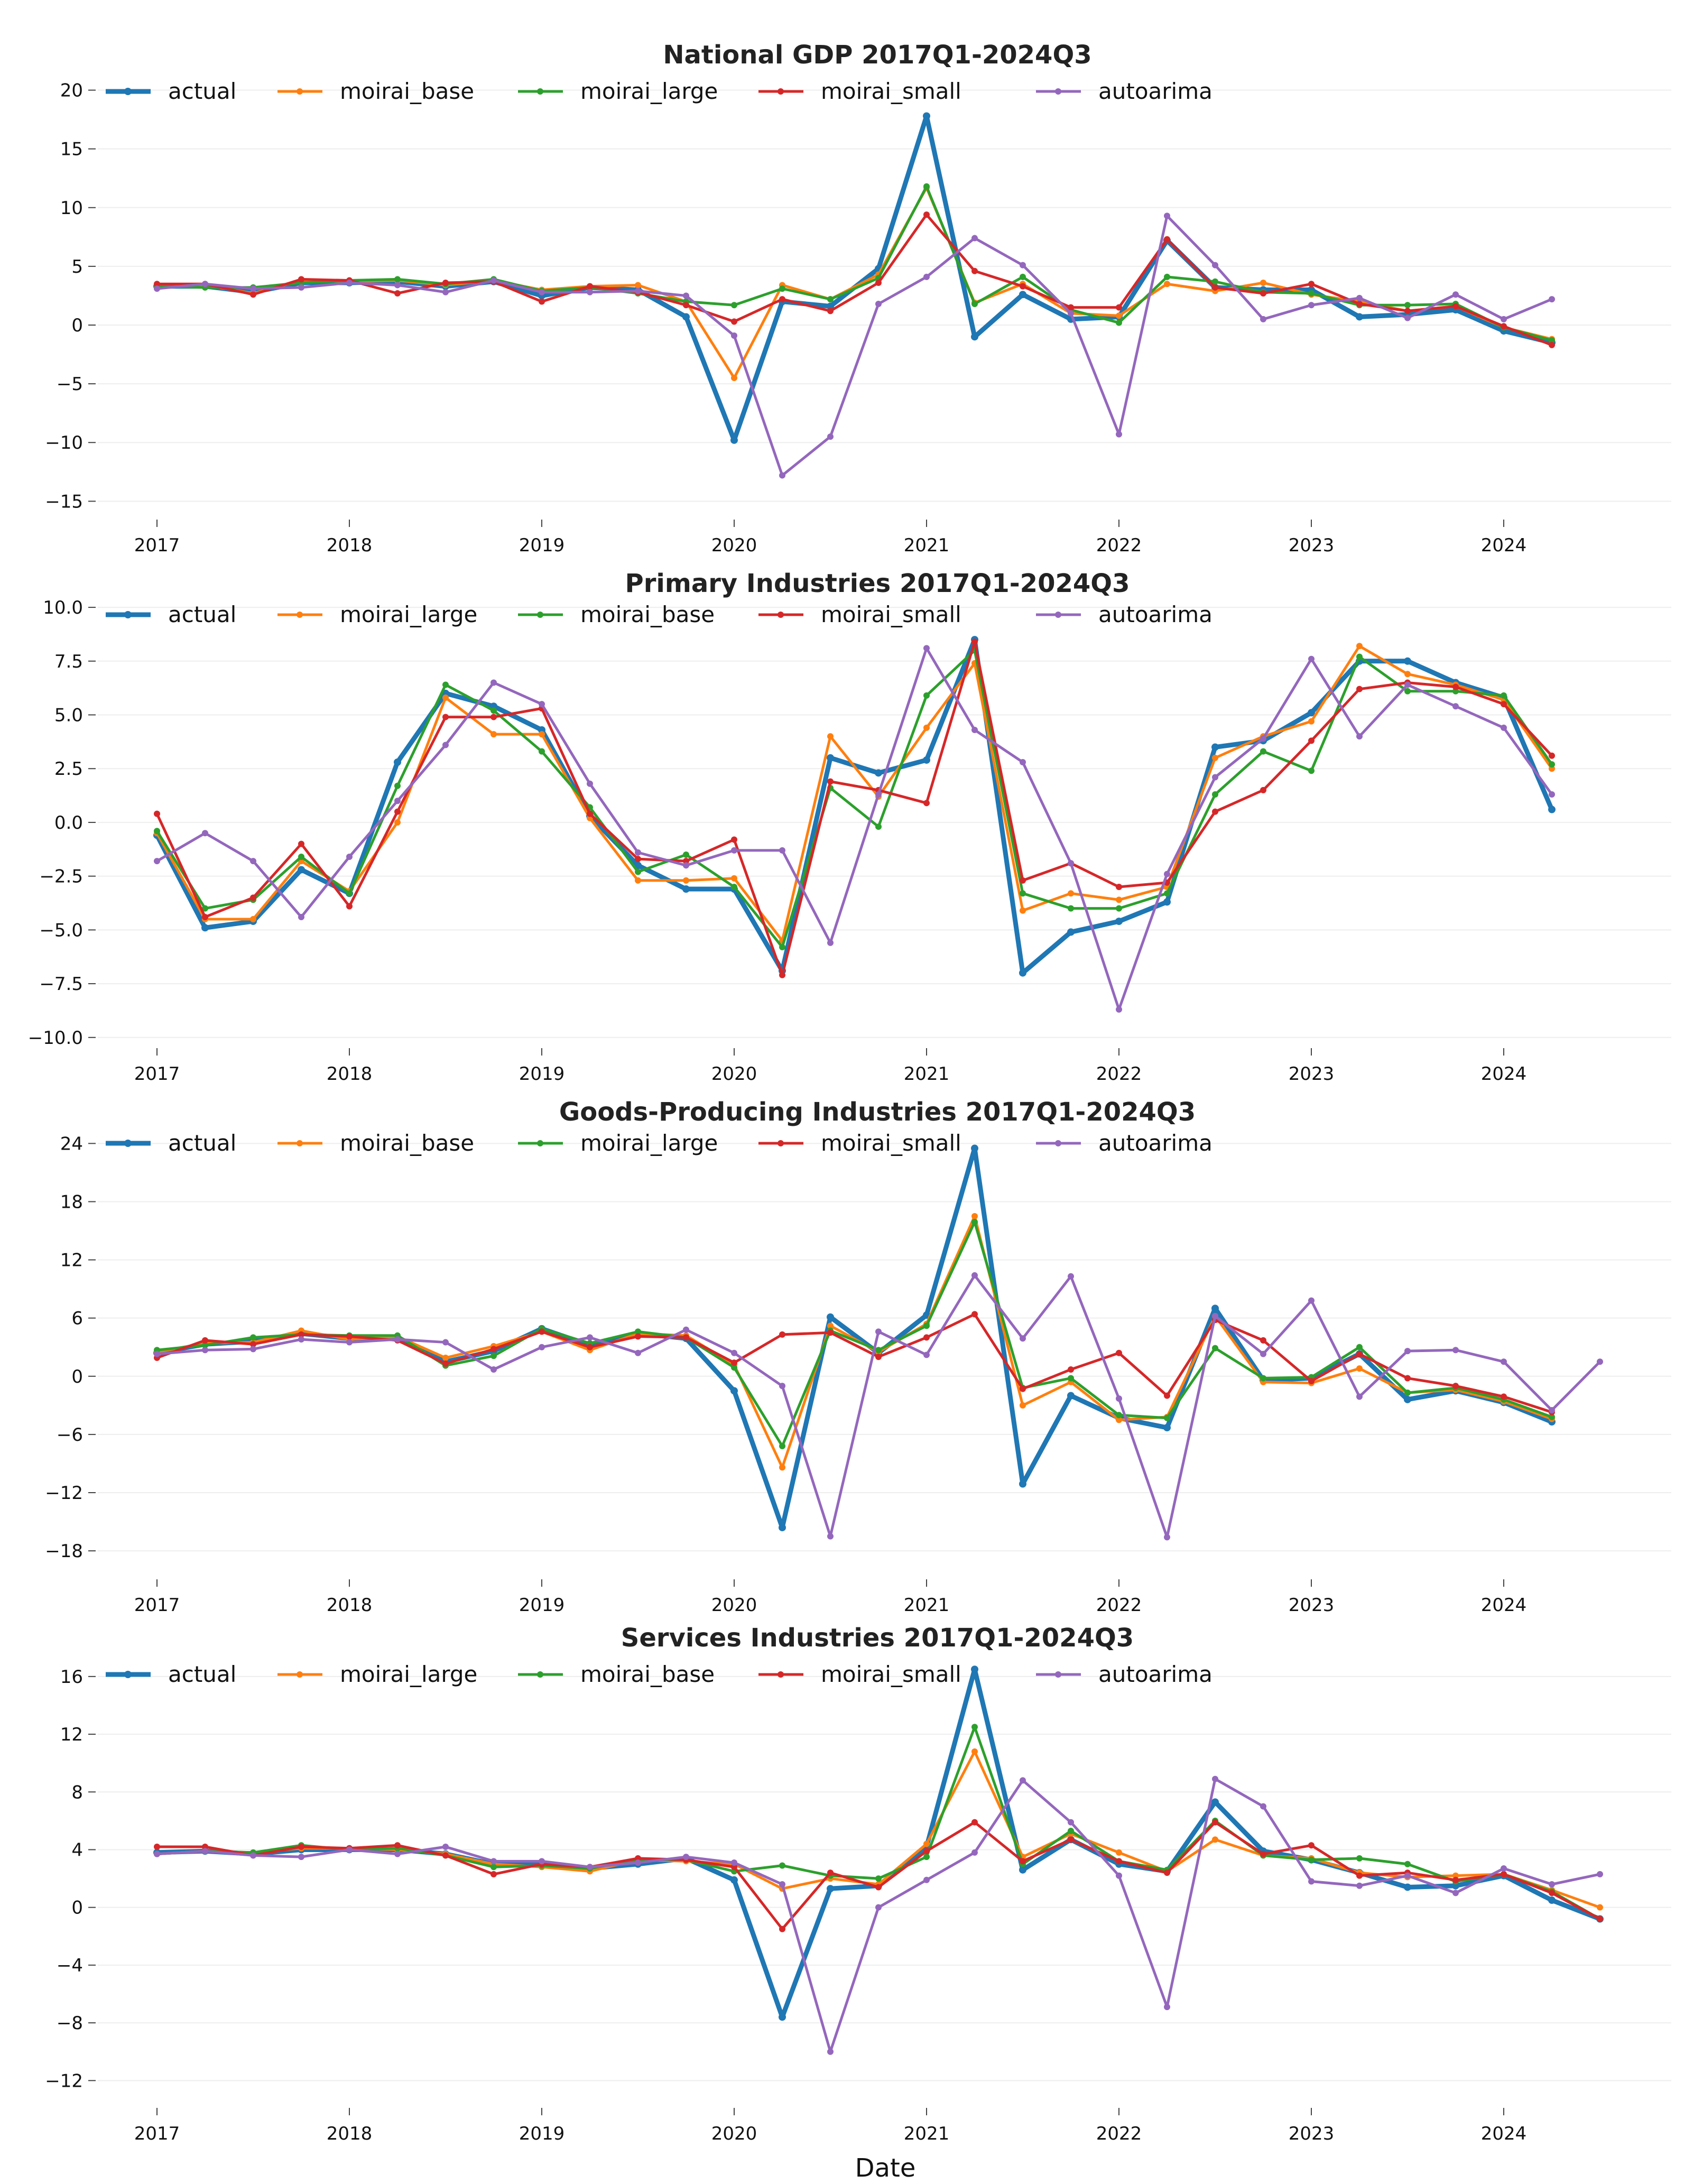 The image size is (1703, 2184). I want to click on y-tick-label: −10.0, so click(55, 1038).